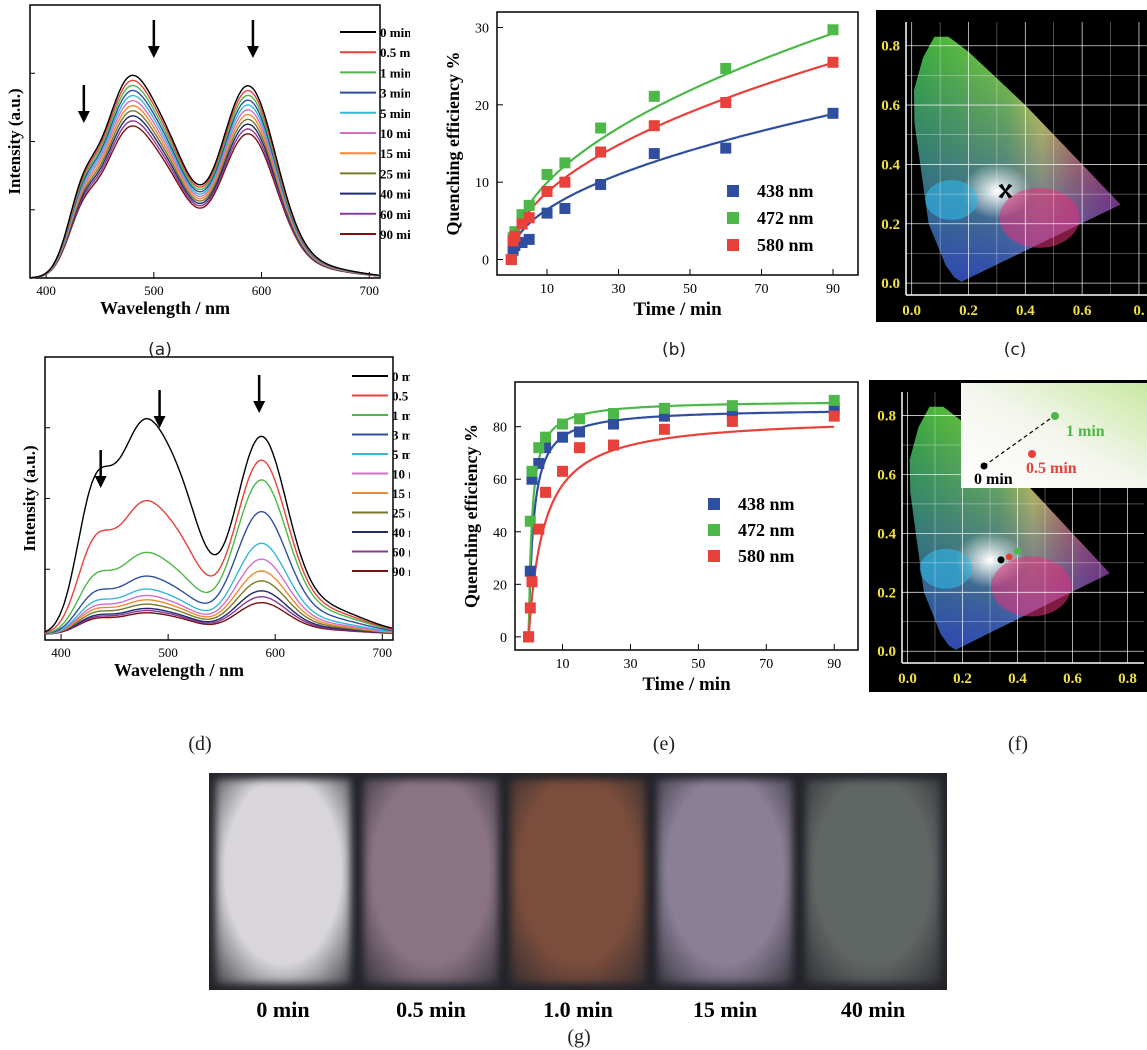 This screenshot has height=1050, width=1147. Describe the element at coordinates (1009, 557) in the screenshot. I see `chromaticity-point` at that location.